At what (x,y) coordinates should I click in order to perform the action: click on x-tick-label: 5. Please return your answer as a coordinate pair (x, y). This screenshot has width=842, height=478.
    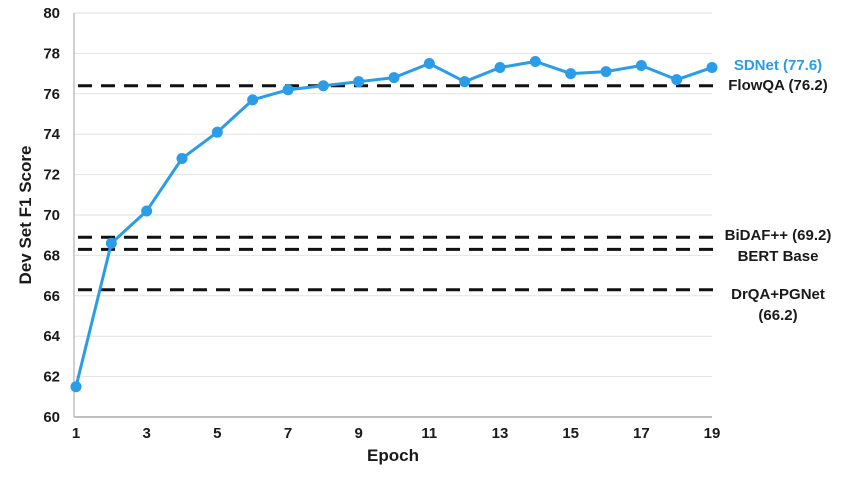
    Looking at the image, I should click on (217, 433).